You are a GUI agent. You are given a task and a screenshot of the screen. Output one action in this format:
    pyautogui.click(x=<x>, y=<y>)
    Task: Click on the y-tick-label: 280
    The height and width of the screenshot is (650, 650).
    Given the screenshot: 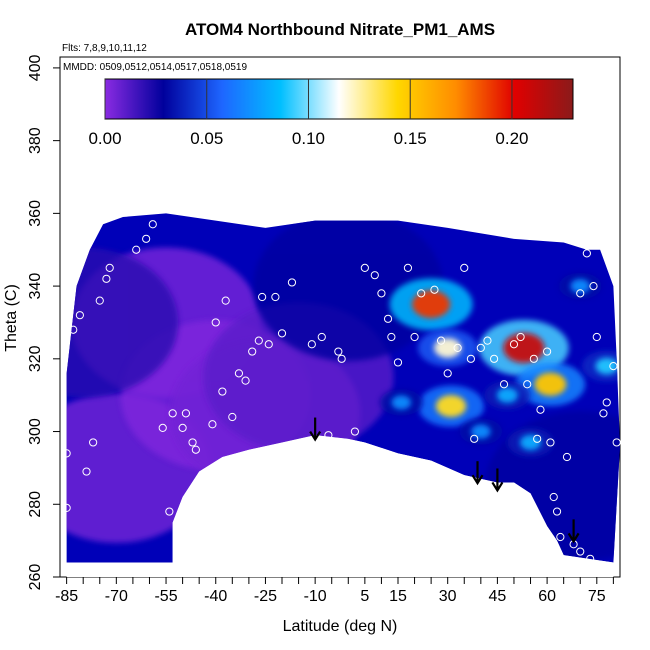 What is the action you would take?
    pyautogui.click(x=35, y=504)
    